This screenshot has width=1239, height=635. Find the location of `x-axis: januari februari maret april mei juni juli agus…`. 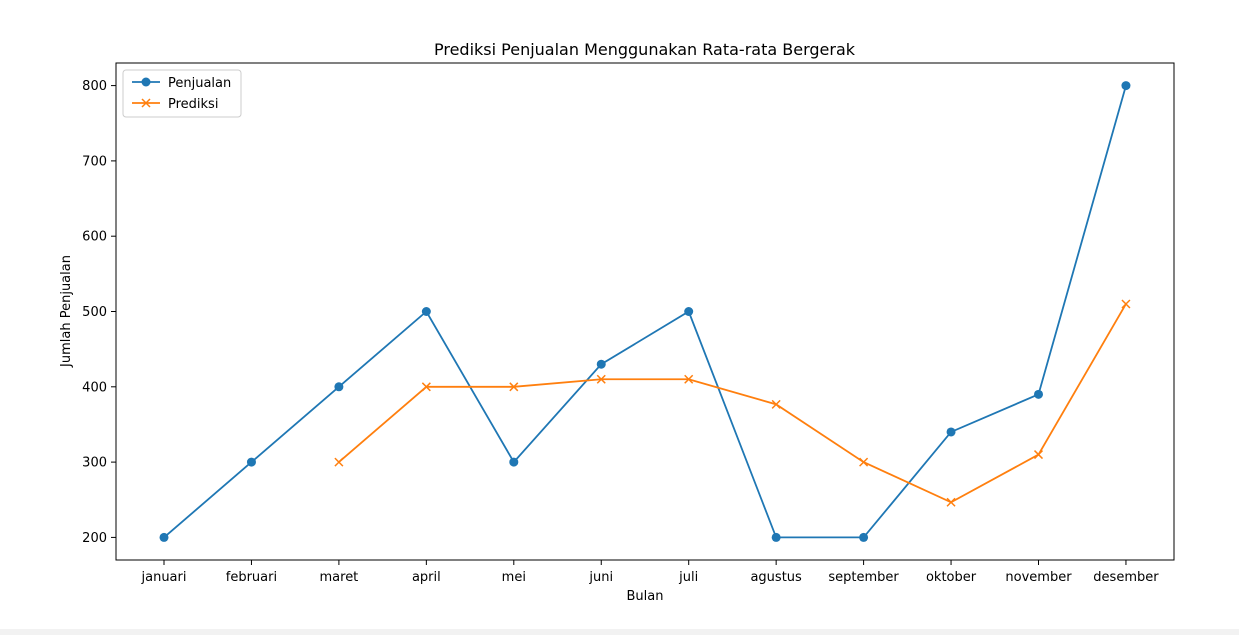

x-axis: januari februari maret april mei juni juli agus… is located at coordinates (650, 572).